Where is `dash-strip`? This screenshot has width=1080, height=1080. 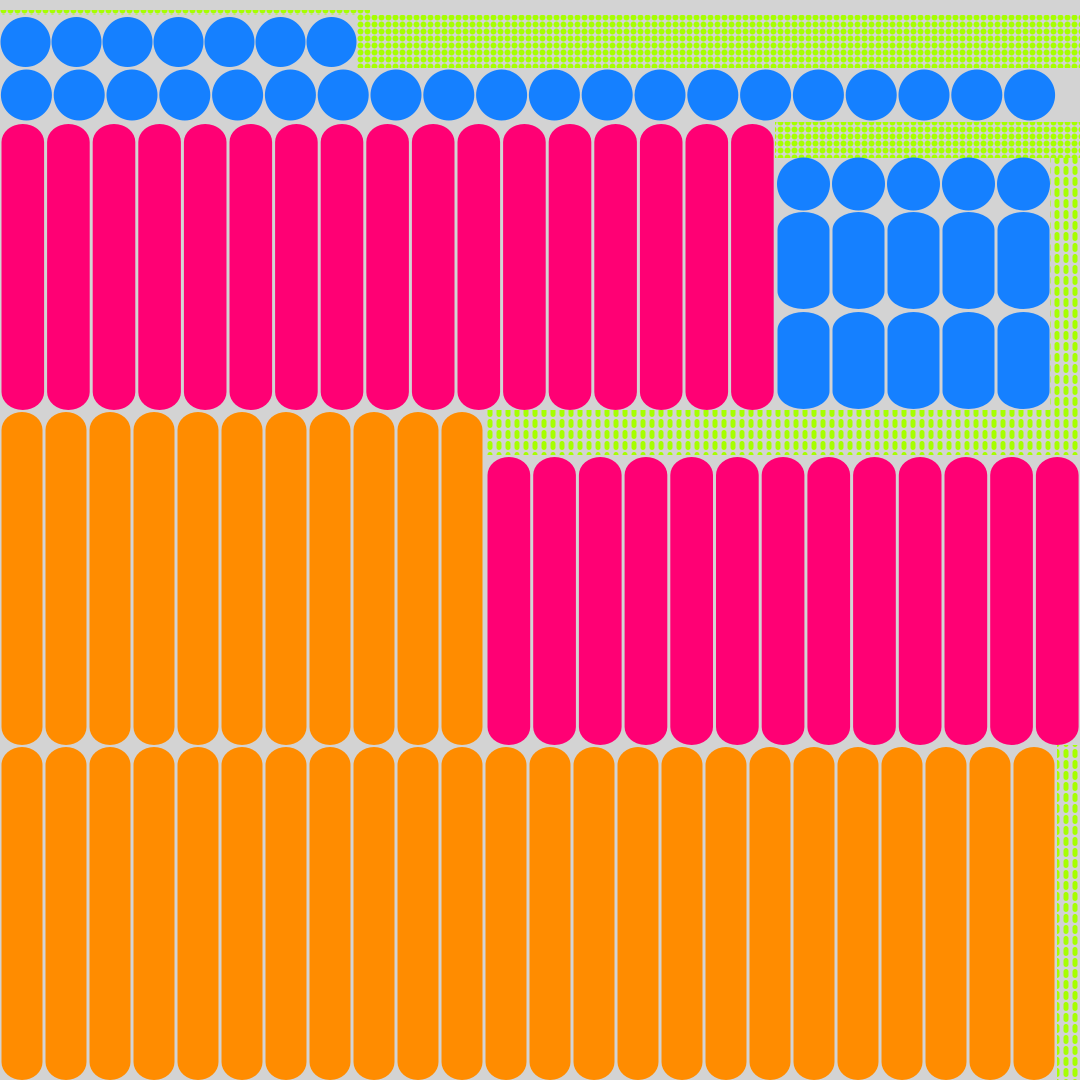 dash-strip is located at coordinates (782, 432).